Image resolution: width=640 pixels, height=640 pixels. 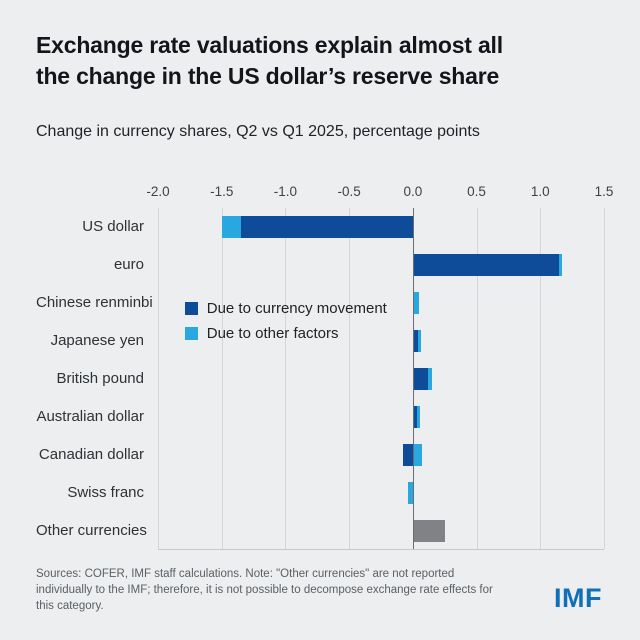 What do you see at coordinates (285, 191) in the screenshot?
I see `x-tick-label: -1.0` at bounding box center [285, 191].